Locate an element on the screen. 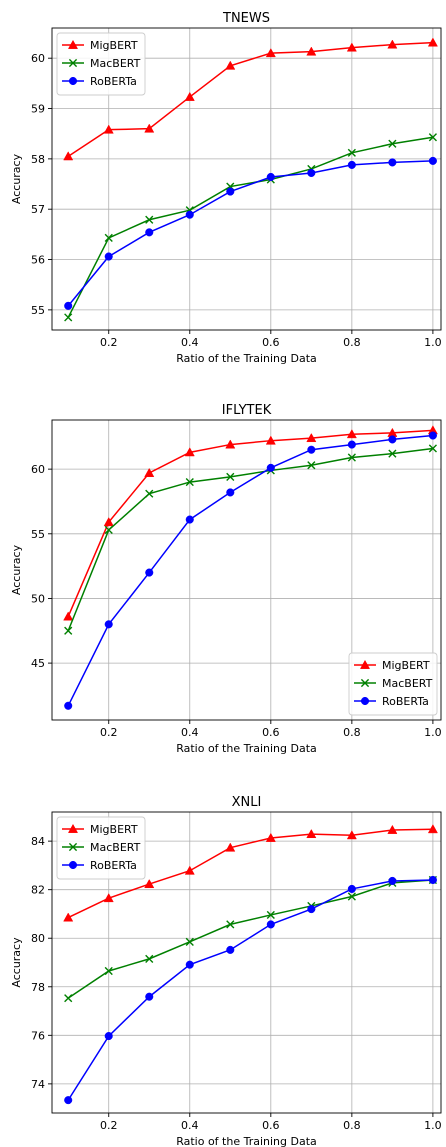  y-tick-label: 82 is located at coordinates (38, 890).